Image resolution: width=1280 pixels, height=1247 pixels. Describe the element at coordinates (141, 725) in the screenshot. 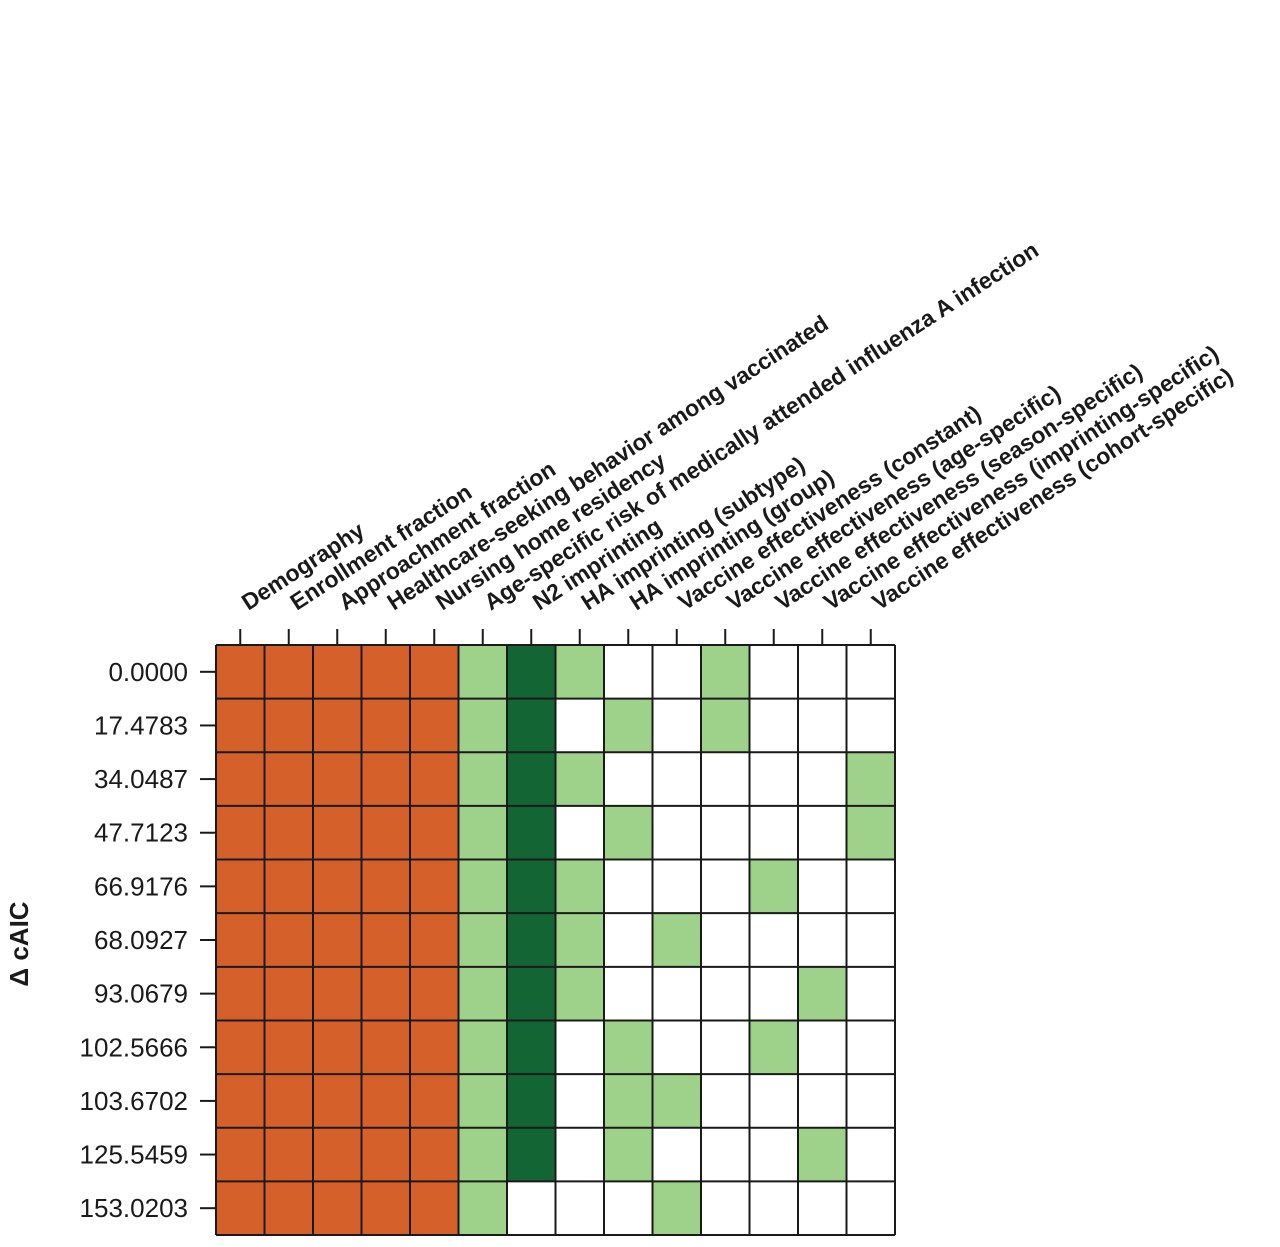

I see `row-label: 17.4783` at that location.